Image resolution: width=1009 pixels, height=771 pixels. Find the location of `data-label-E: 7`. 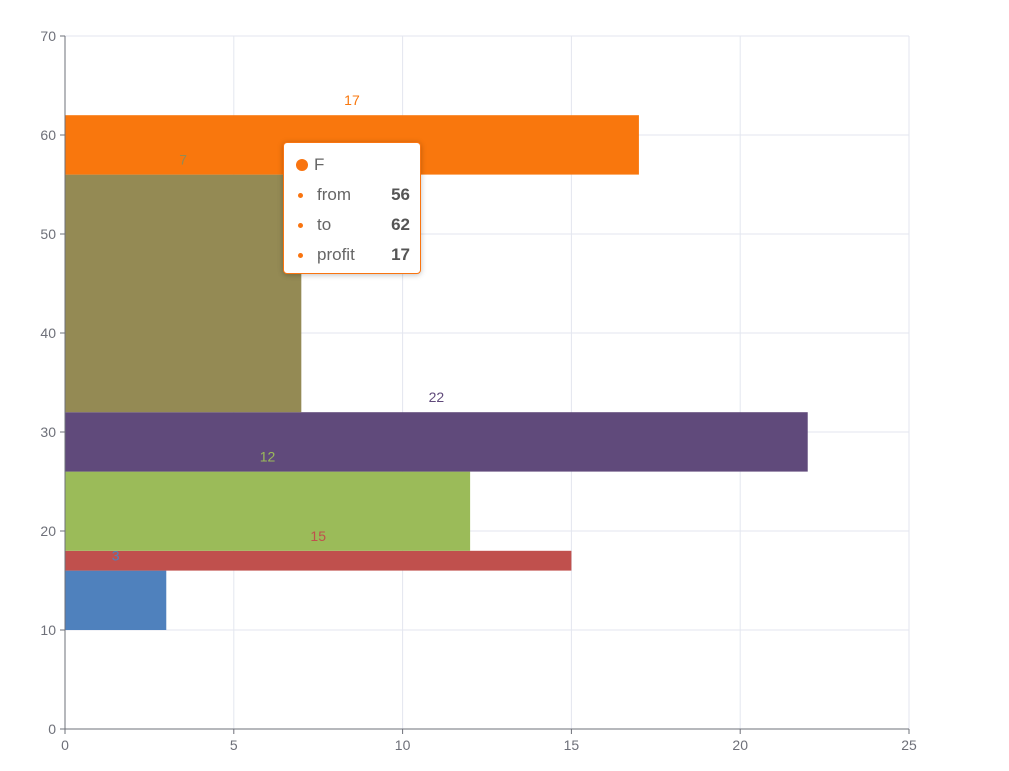

data-label-E: 7 is located at coordinates (183, 160).